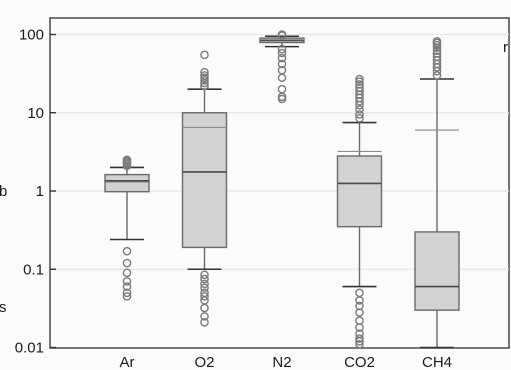 The height and width of the screenshot is (370, 511). Describe the element at coordinates (3, 307) in the screenshot. I see `left-edge-letter-s: s` at that location.